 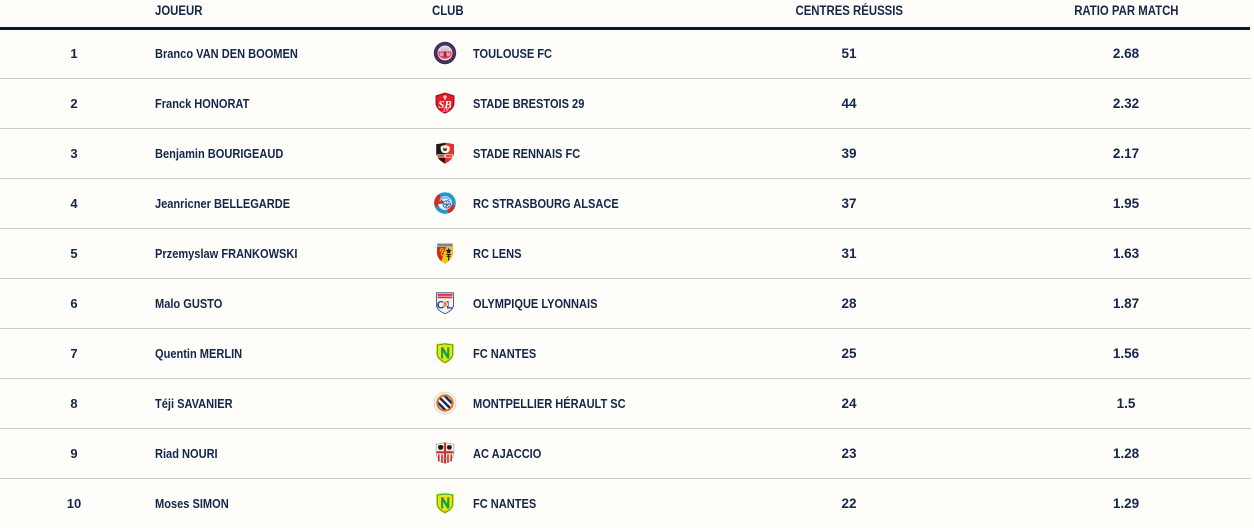 I want to click on svg-text: R, so click(x=442, y=251).